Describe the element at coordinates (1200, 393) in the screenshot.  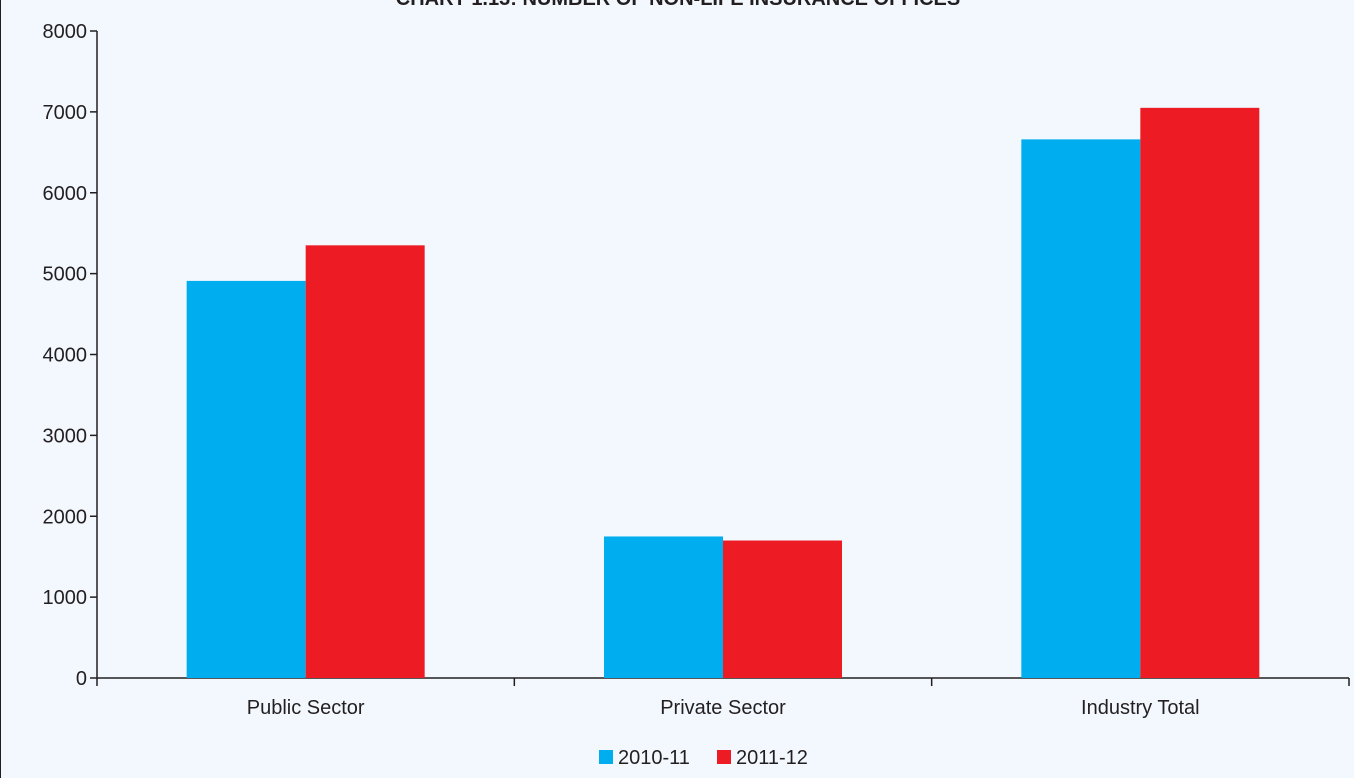
I see `bar-2011-12-industry-total` at that location.